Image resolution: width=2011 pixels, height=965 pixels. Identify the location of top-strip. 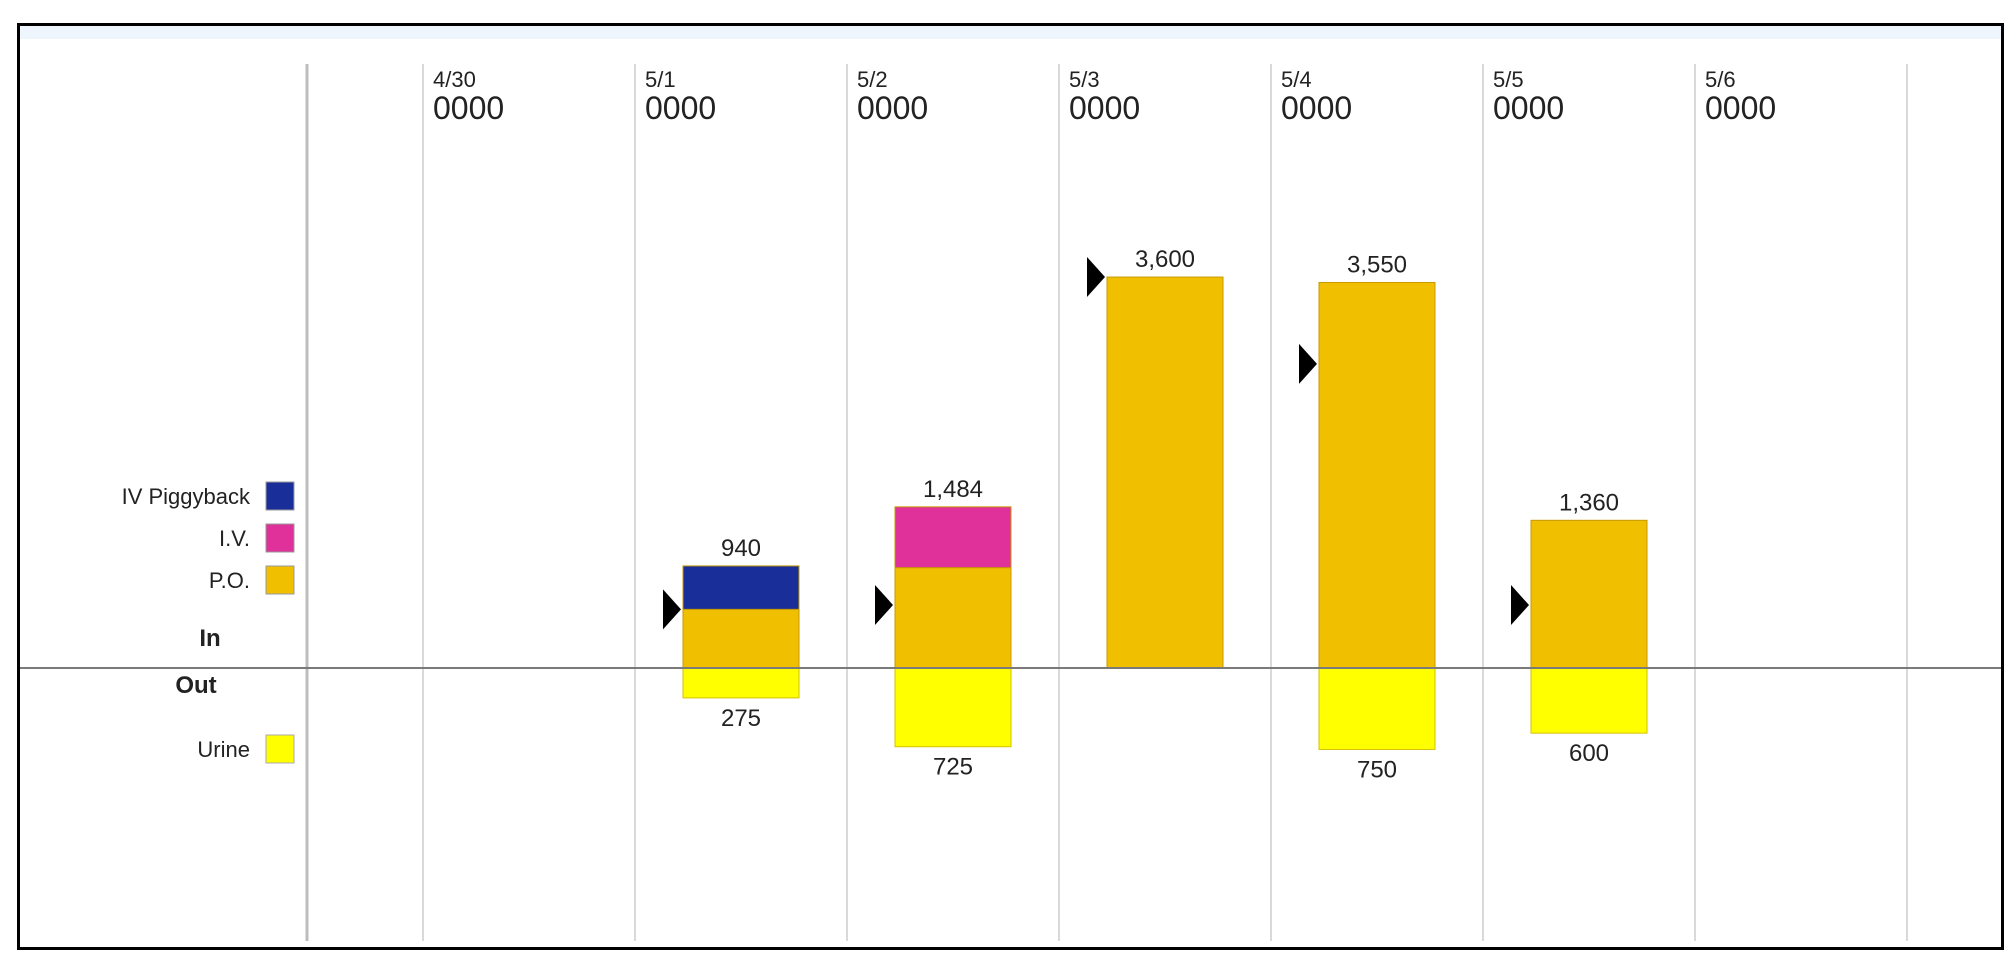
(1010, 32).